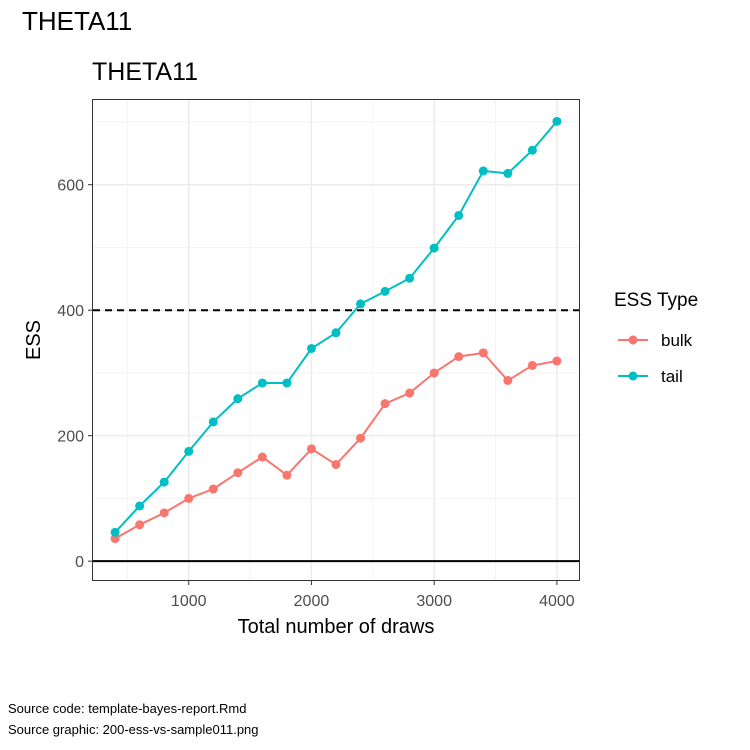 Image resolution: width=750 pixels, height=750 pixels. What do you see at coordinates (70, 311) in the screenshot?
I see `y-tick-label: 400` at bounding box center [70, 311].